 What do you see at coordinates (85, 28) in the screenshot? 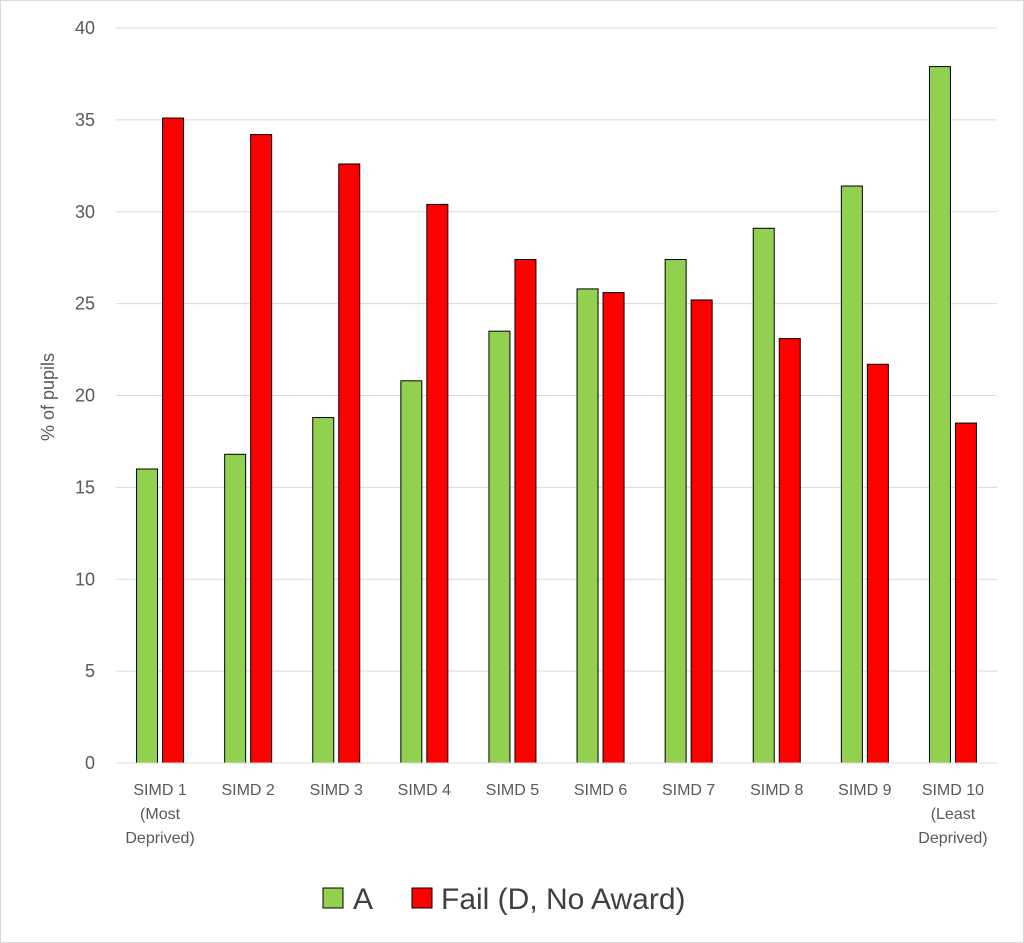
I see `y-tick-label: 40` at bounding box center [85, 28].